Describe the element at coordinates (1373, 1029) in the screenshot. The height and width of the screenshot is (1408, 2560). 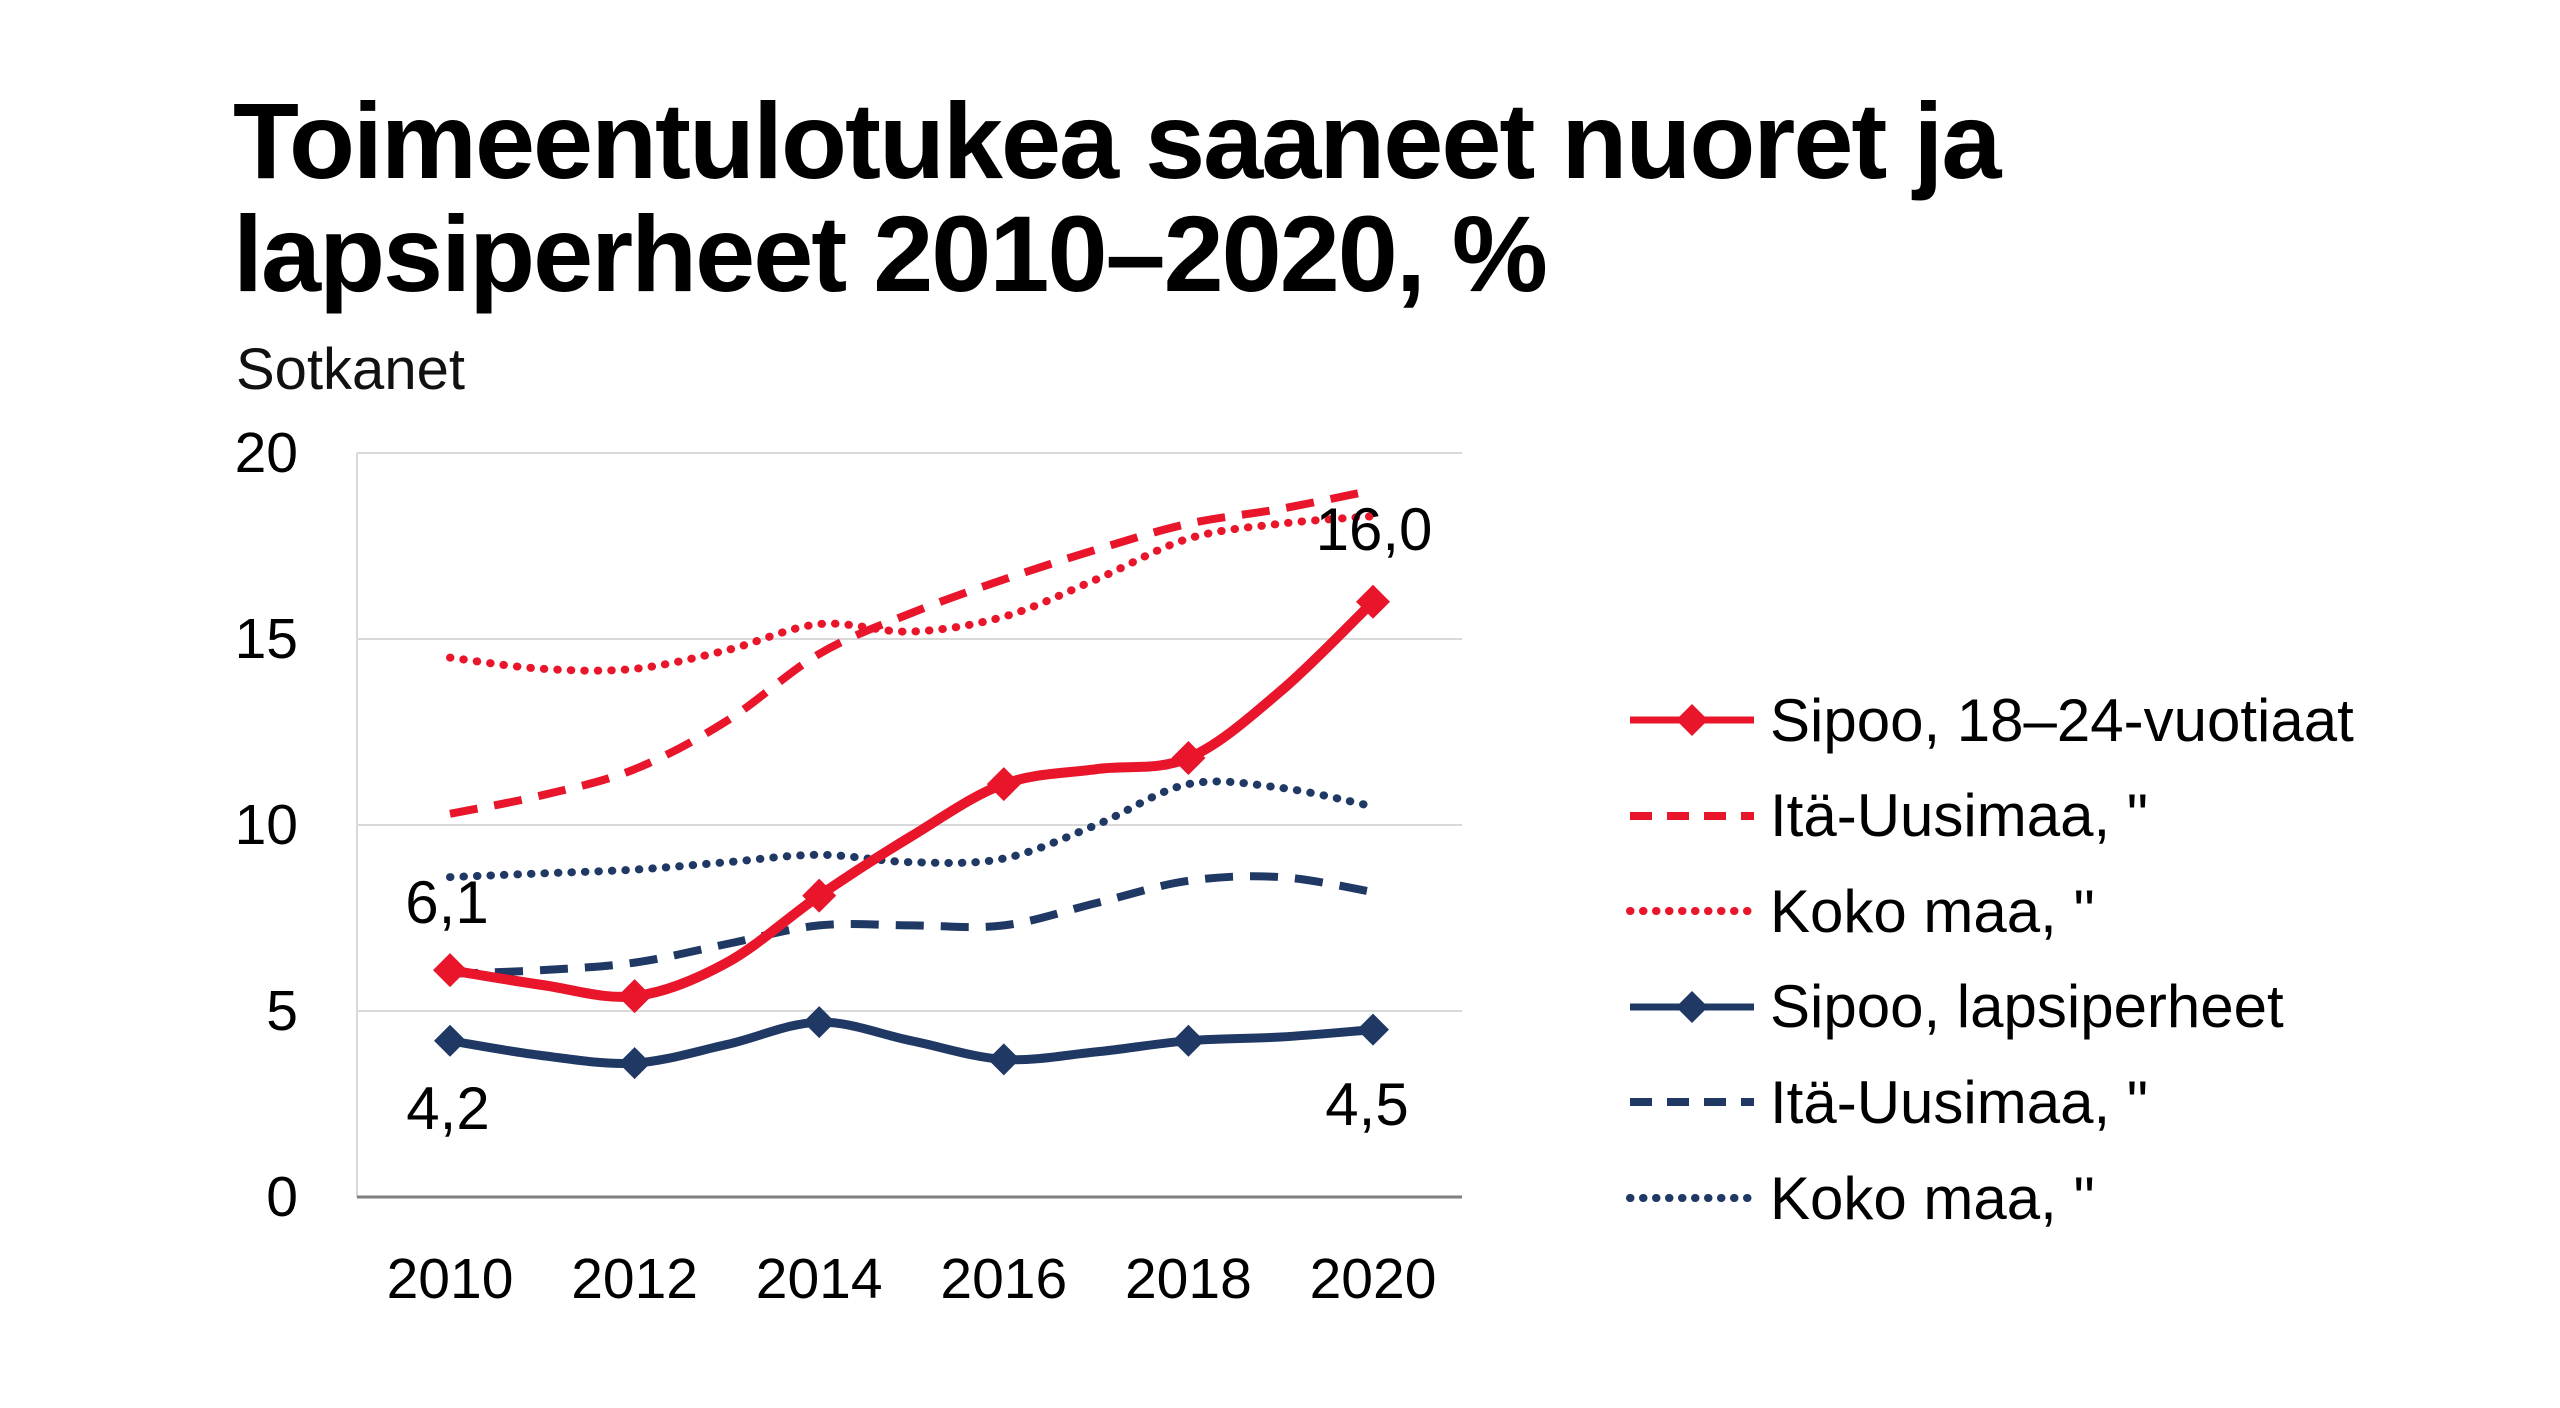
I see `series-marker-sipoo-lapsiperheet-2020` at that location.